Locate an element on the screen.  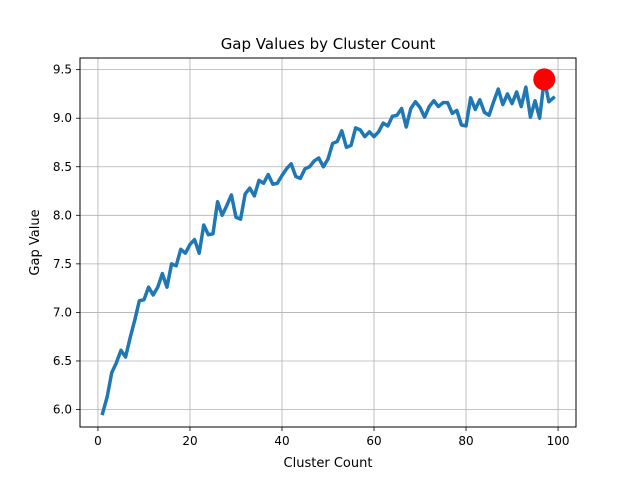
y-tick-label: 9.5 is located at coordinates (62, 70).